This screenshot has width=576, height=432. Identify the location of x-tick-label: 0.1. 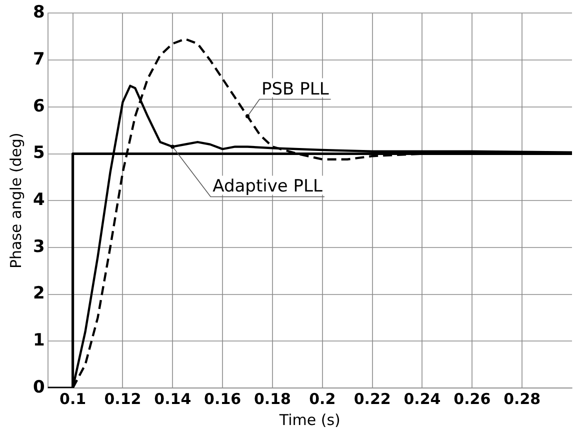
(73, 399).